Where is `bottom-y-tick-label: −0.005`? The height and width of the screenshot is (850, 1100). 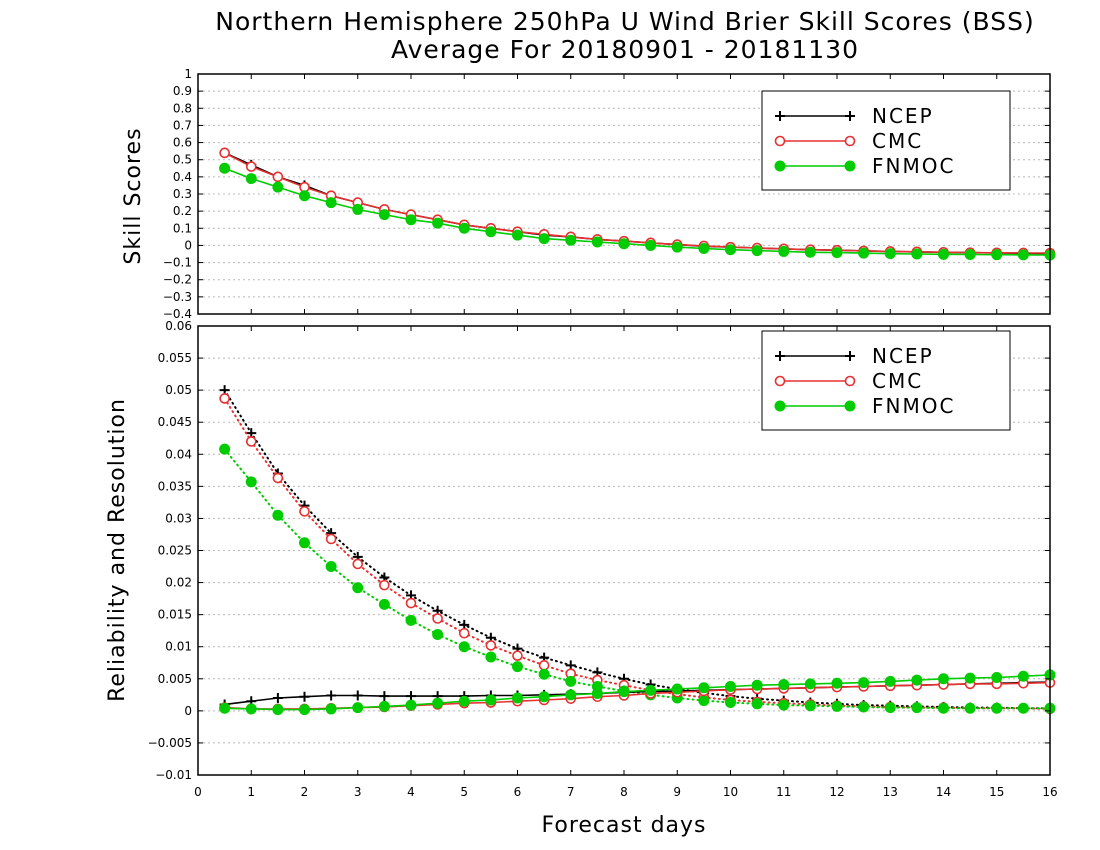 bottom-y-tick-label: −0.005 is located at coordinates (170, 743).